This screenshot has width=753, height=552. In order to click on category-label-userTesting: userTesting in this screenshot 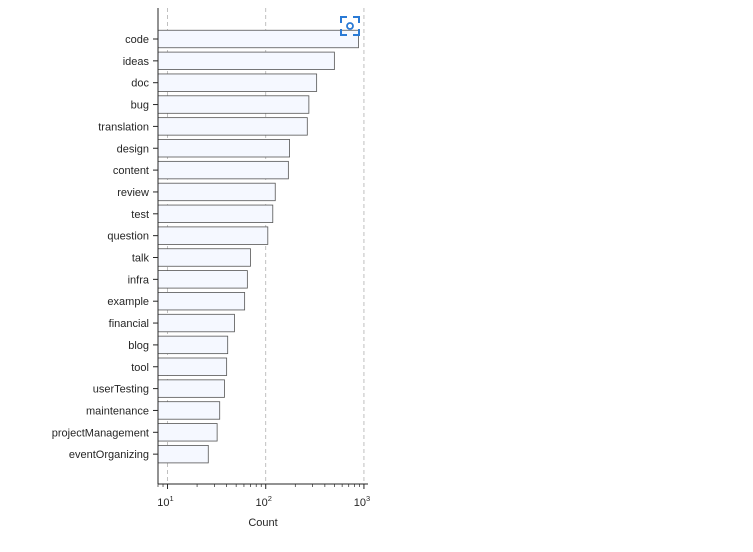, I will do `click(121, 390)`.